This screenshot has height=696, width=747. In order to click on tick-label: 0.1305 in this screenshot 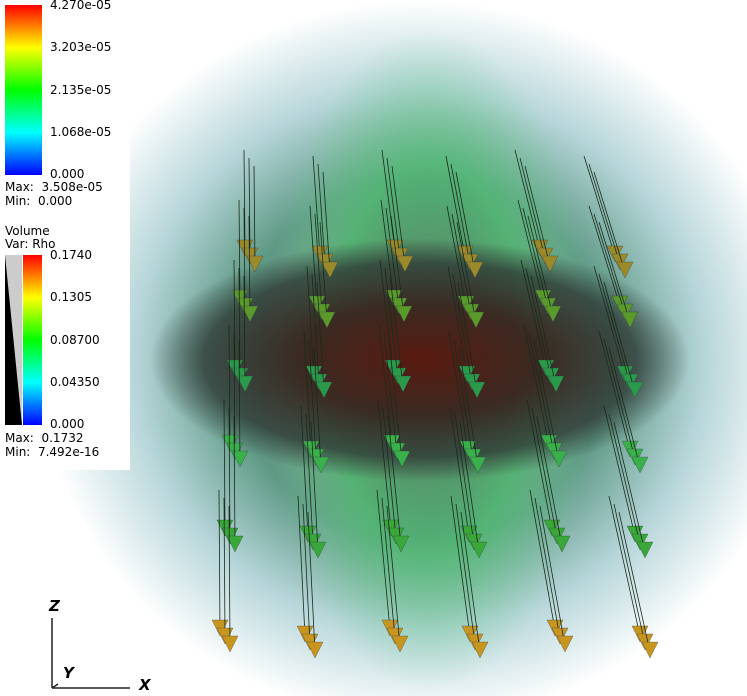, I will do `click(71, 297)`.